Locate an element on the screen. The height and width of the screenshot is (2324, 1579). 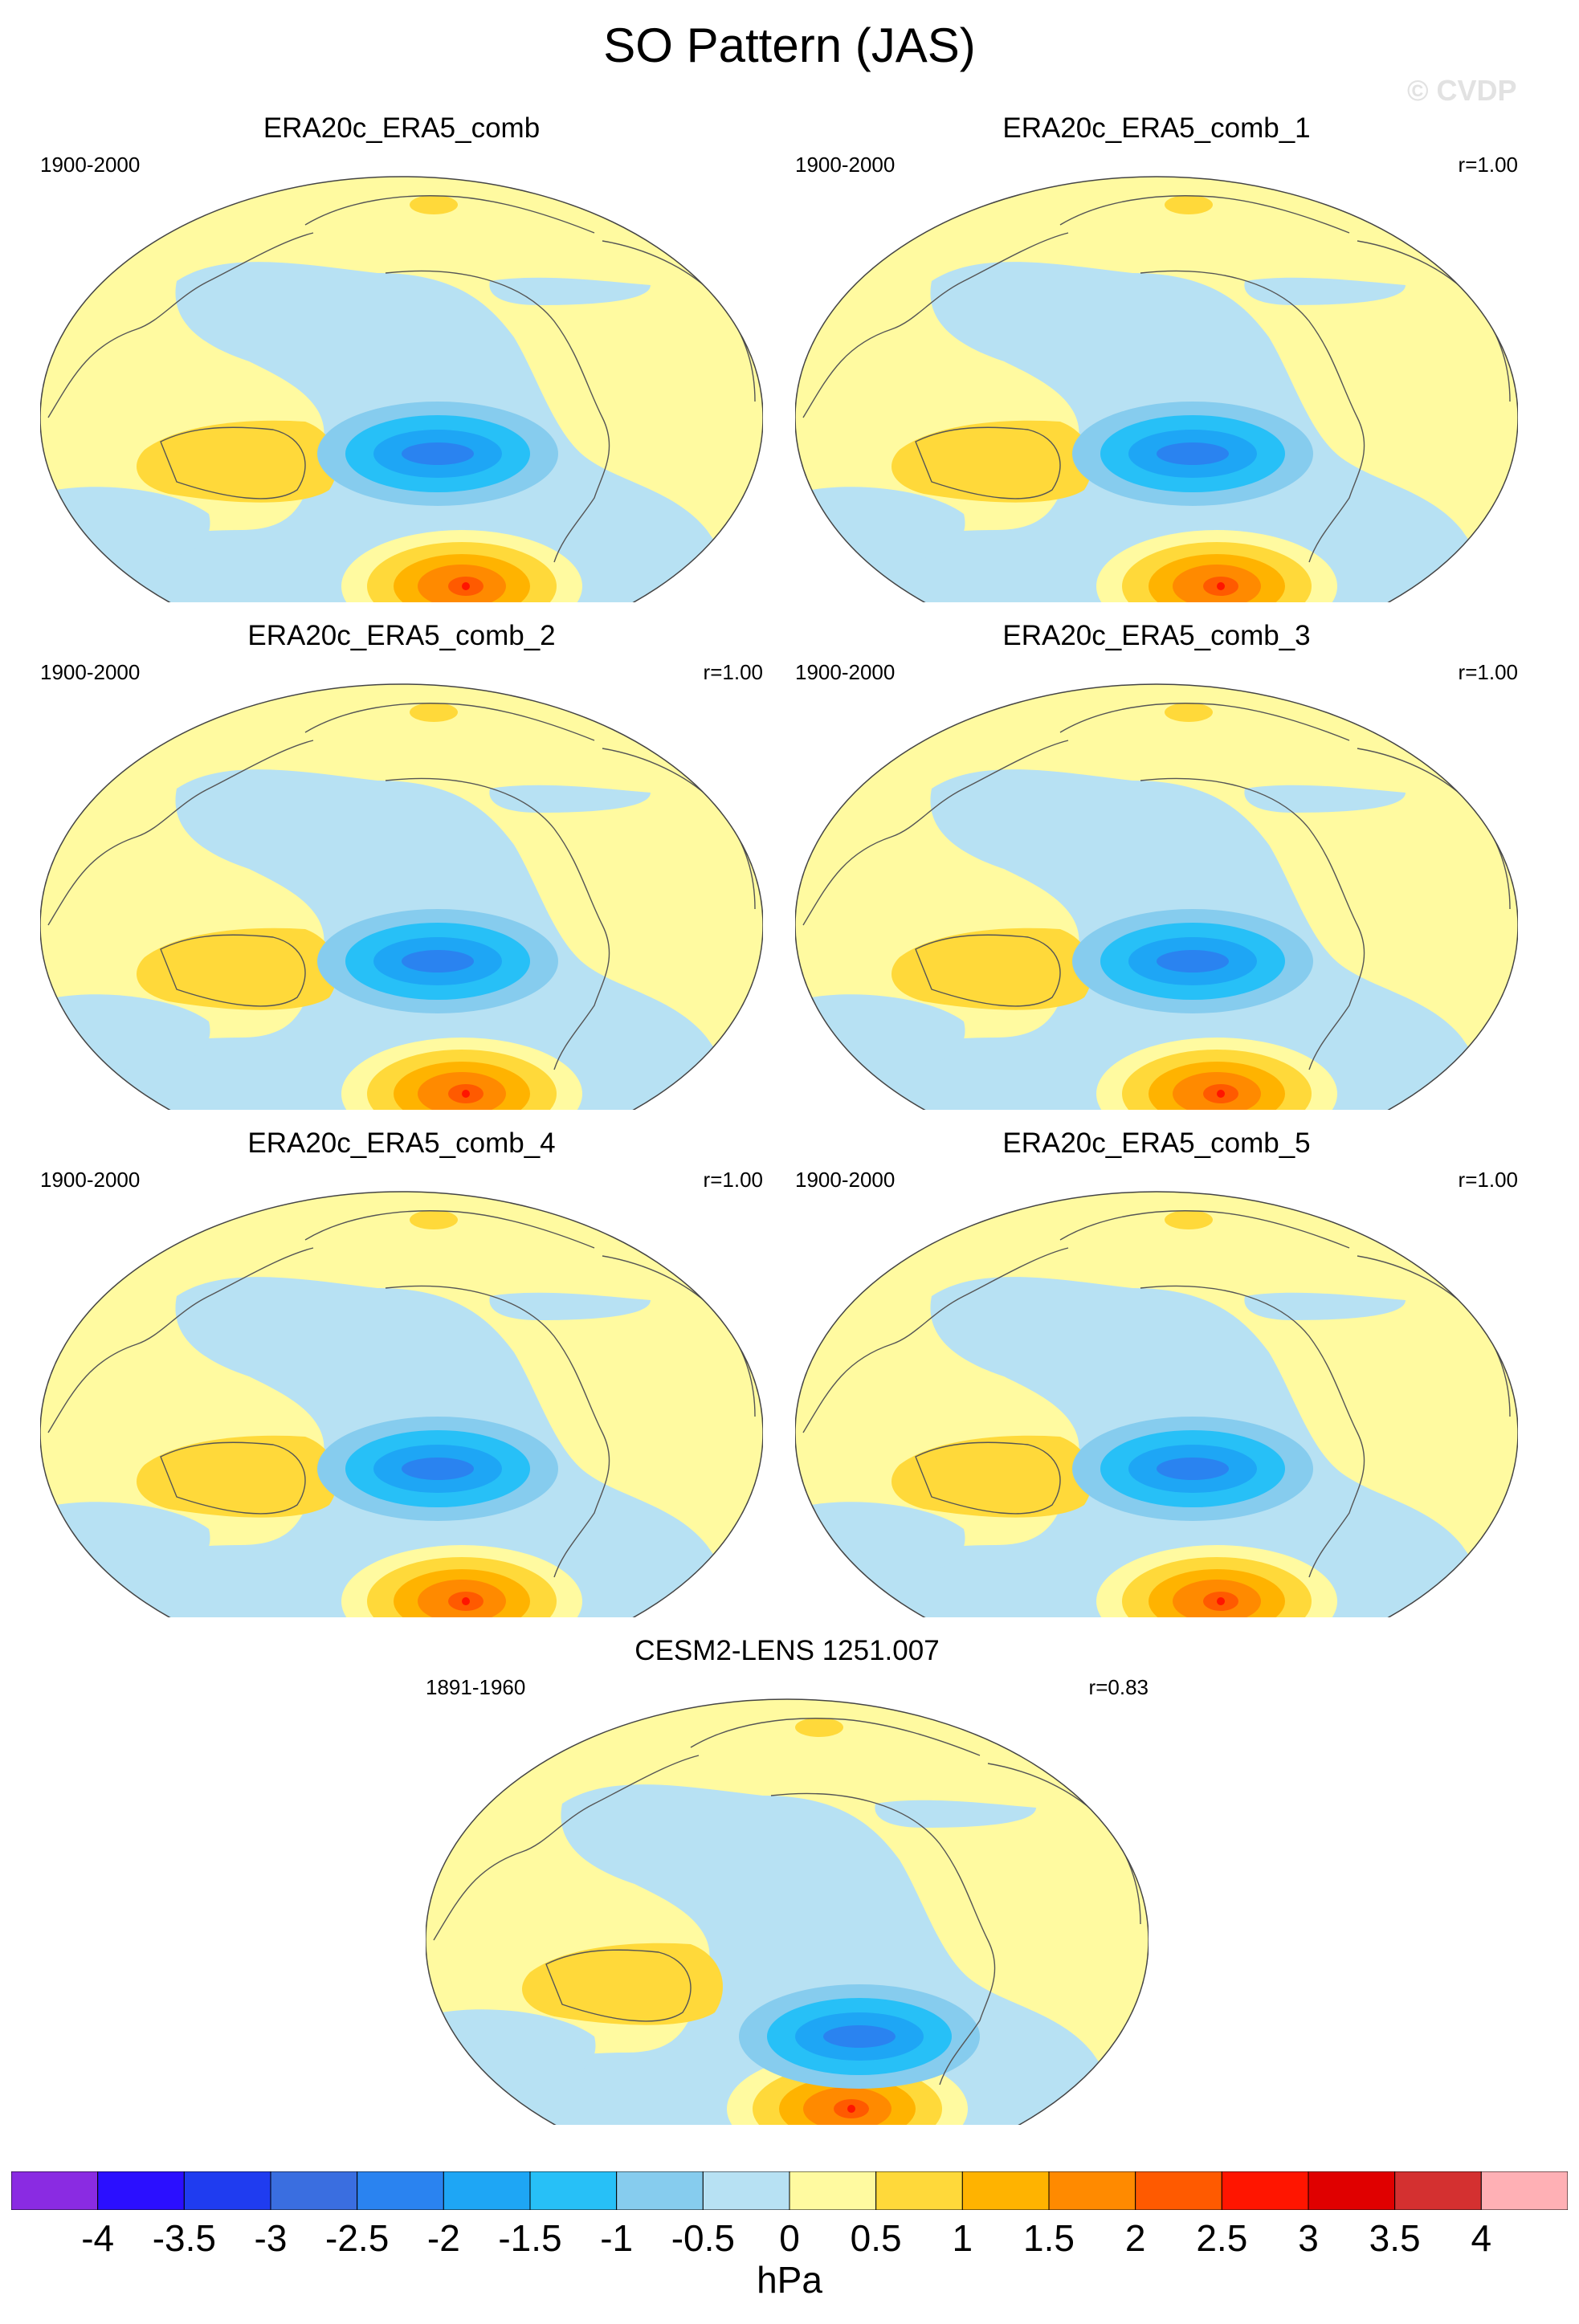
map-panel: ERA20c_ERA5_comb_2 1900-2000 r=1.00 is located at coordinates (401, 865).